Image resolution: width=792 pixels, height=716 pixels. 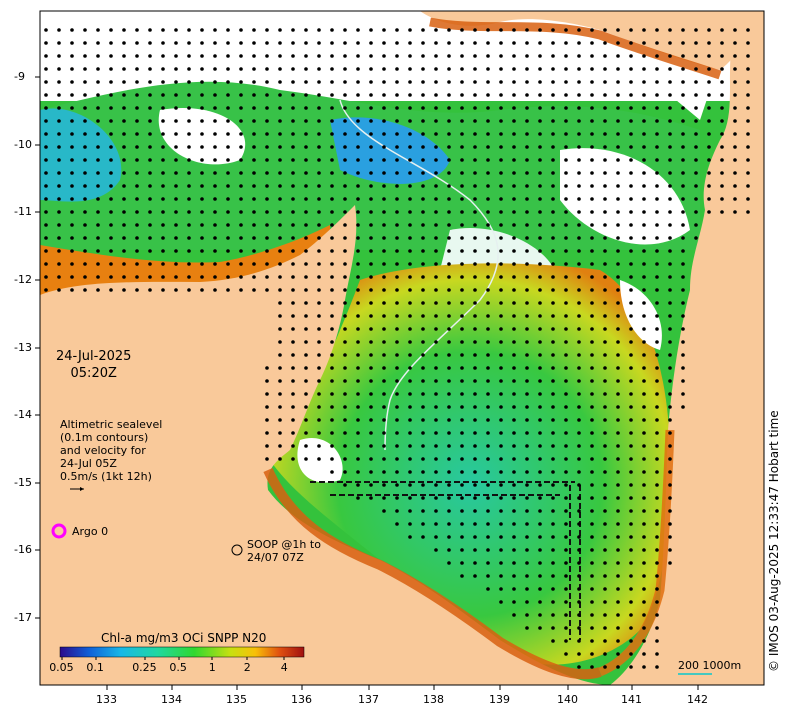 I want to click on alt-line-5: 0.5m/s (1kt 12h), so click(x=106, y=476).